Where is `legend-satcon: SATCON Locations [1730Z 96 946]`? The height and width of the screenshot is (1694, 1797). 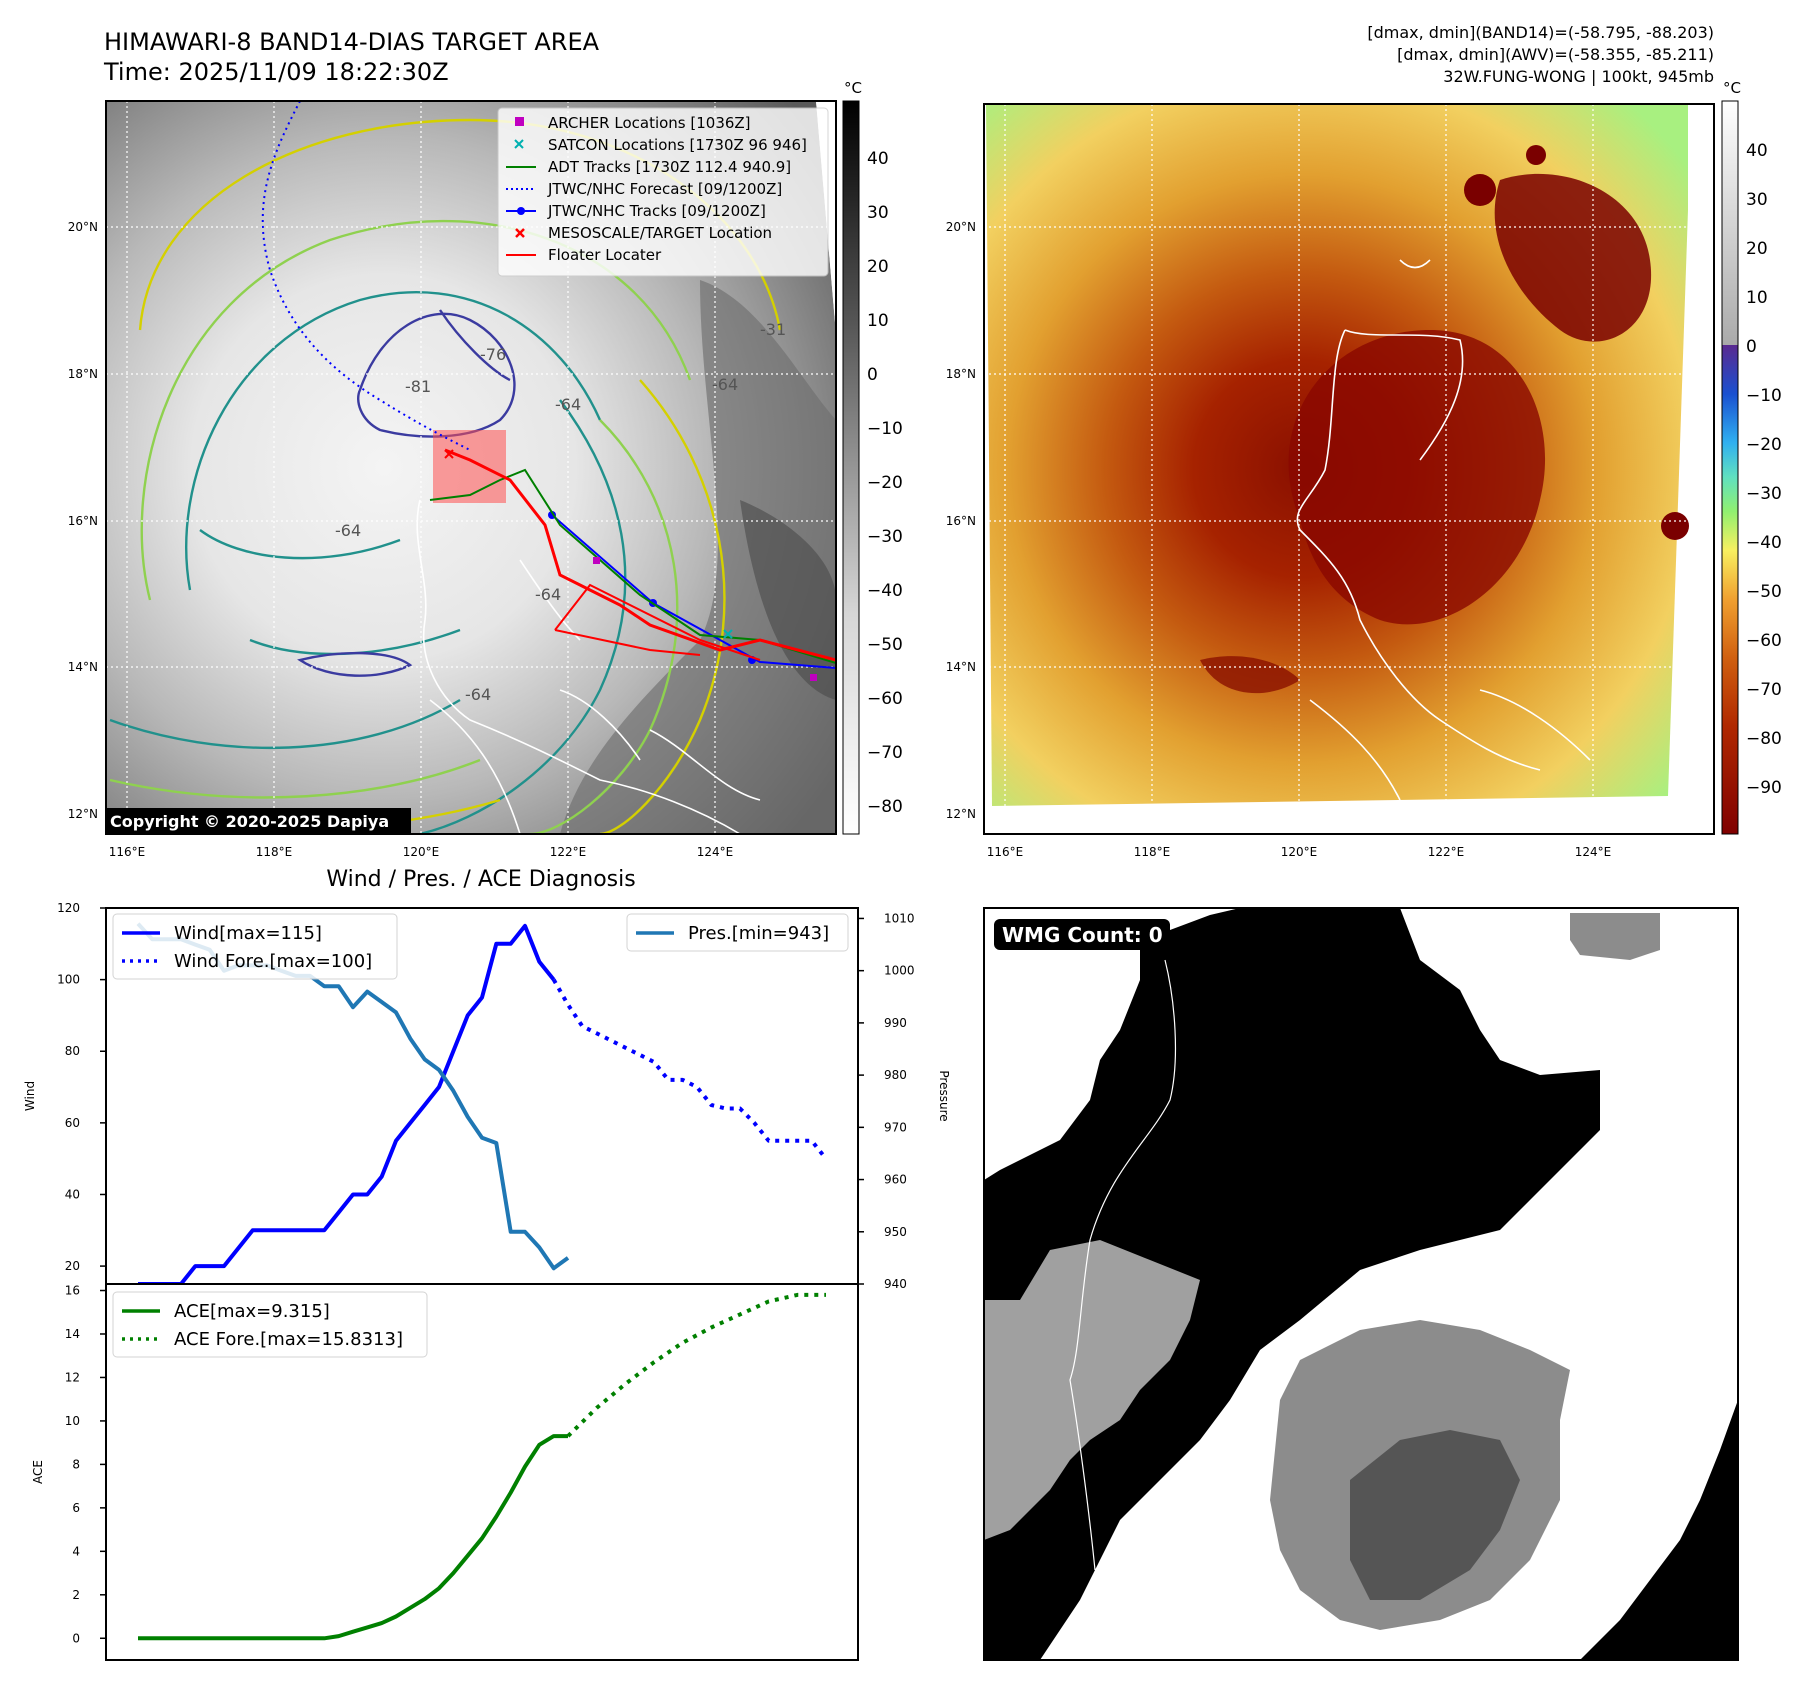
legend-satcon: SATCON Locations [1730Z 96 946] is located at coordinates (677, 145).